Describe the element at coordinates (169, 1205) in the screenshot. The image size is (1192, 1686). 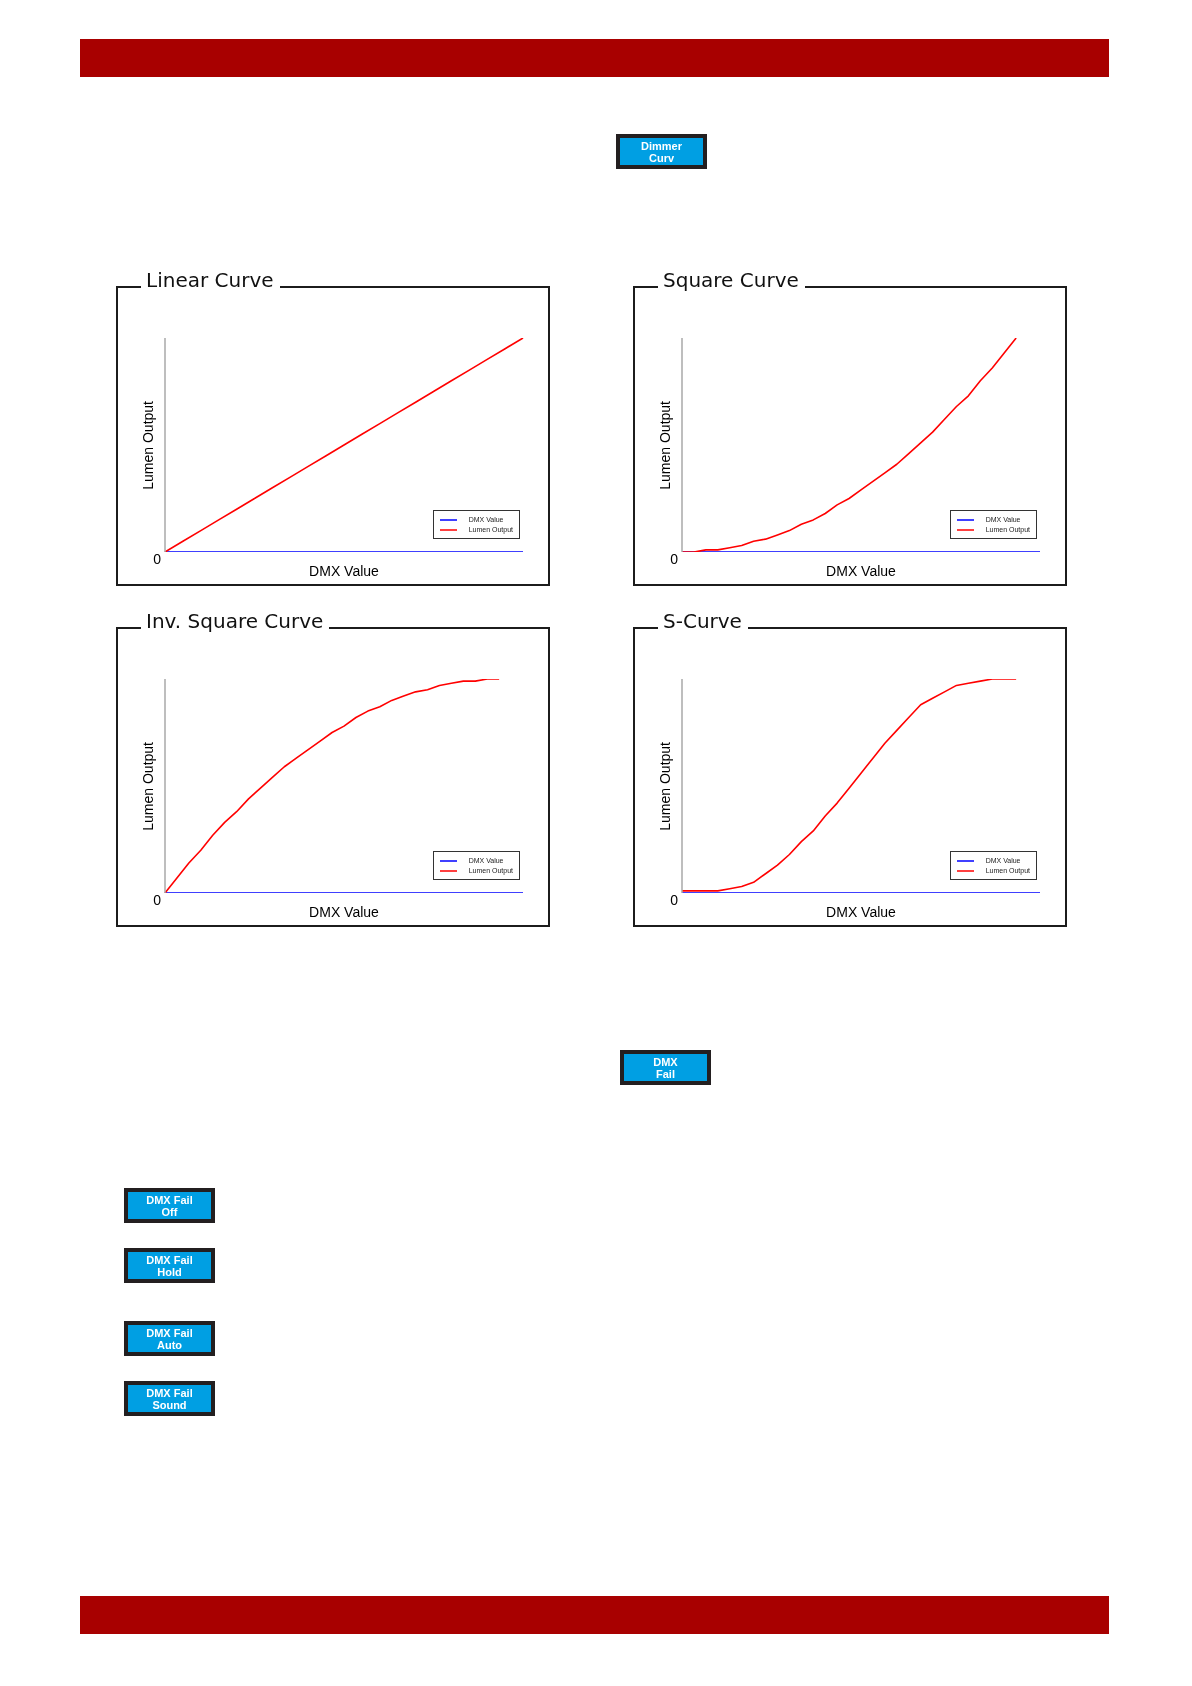
I see `button: DMX Fail Off` at that location.